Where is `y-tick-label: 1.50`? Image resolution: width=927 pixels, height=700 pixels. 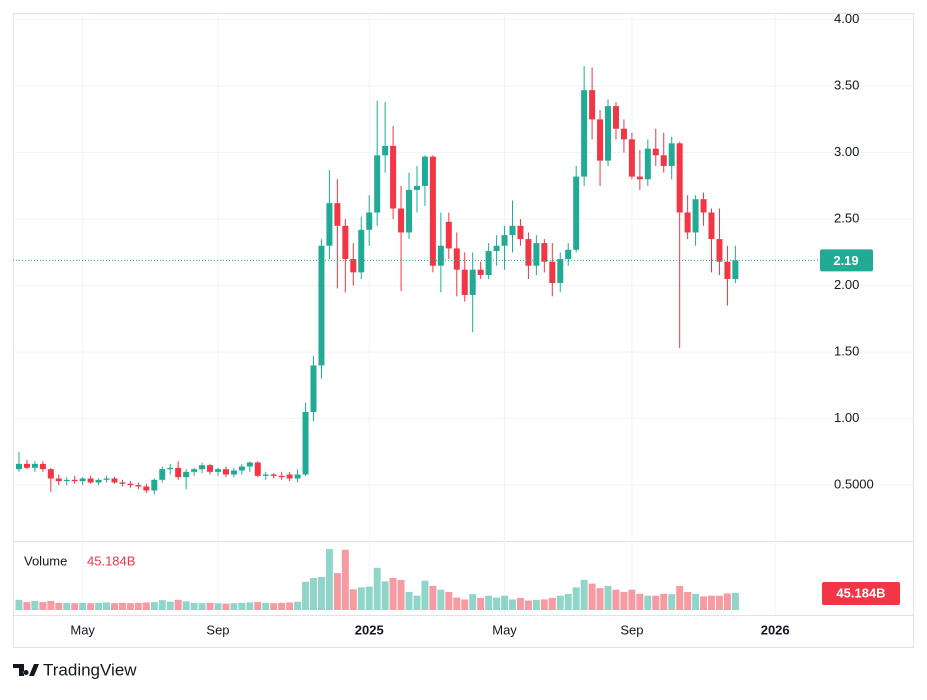 y-tick-label: 1.50 is located at coordinates (846, 351).